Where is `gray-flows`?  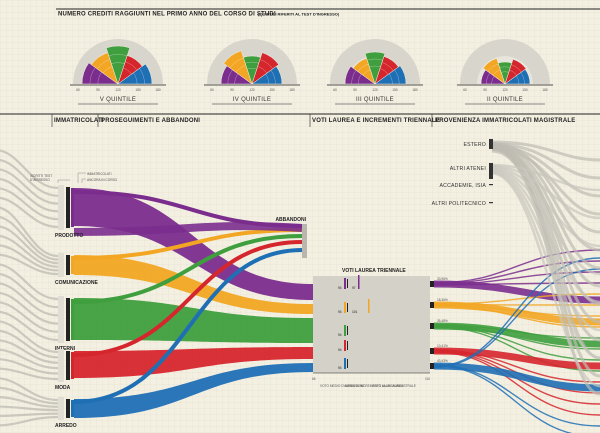 gray-flows is located at coordinates (29, 288).